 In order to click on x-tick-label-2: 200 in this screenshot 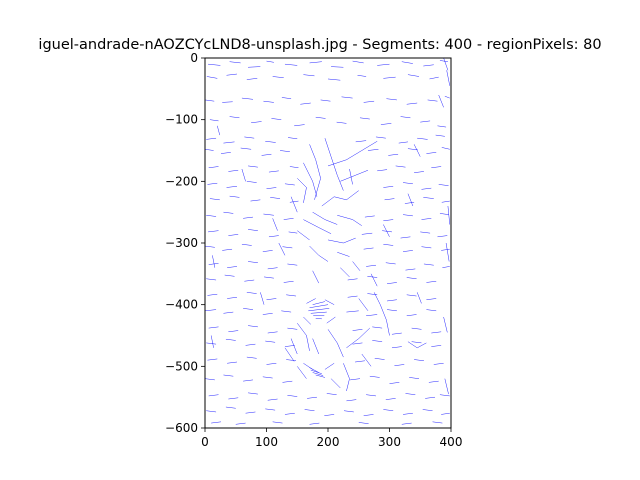, I will do `click(328, 442)`.